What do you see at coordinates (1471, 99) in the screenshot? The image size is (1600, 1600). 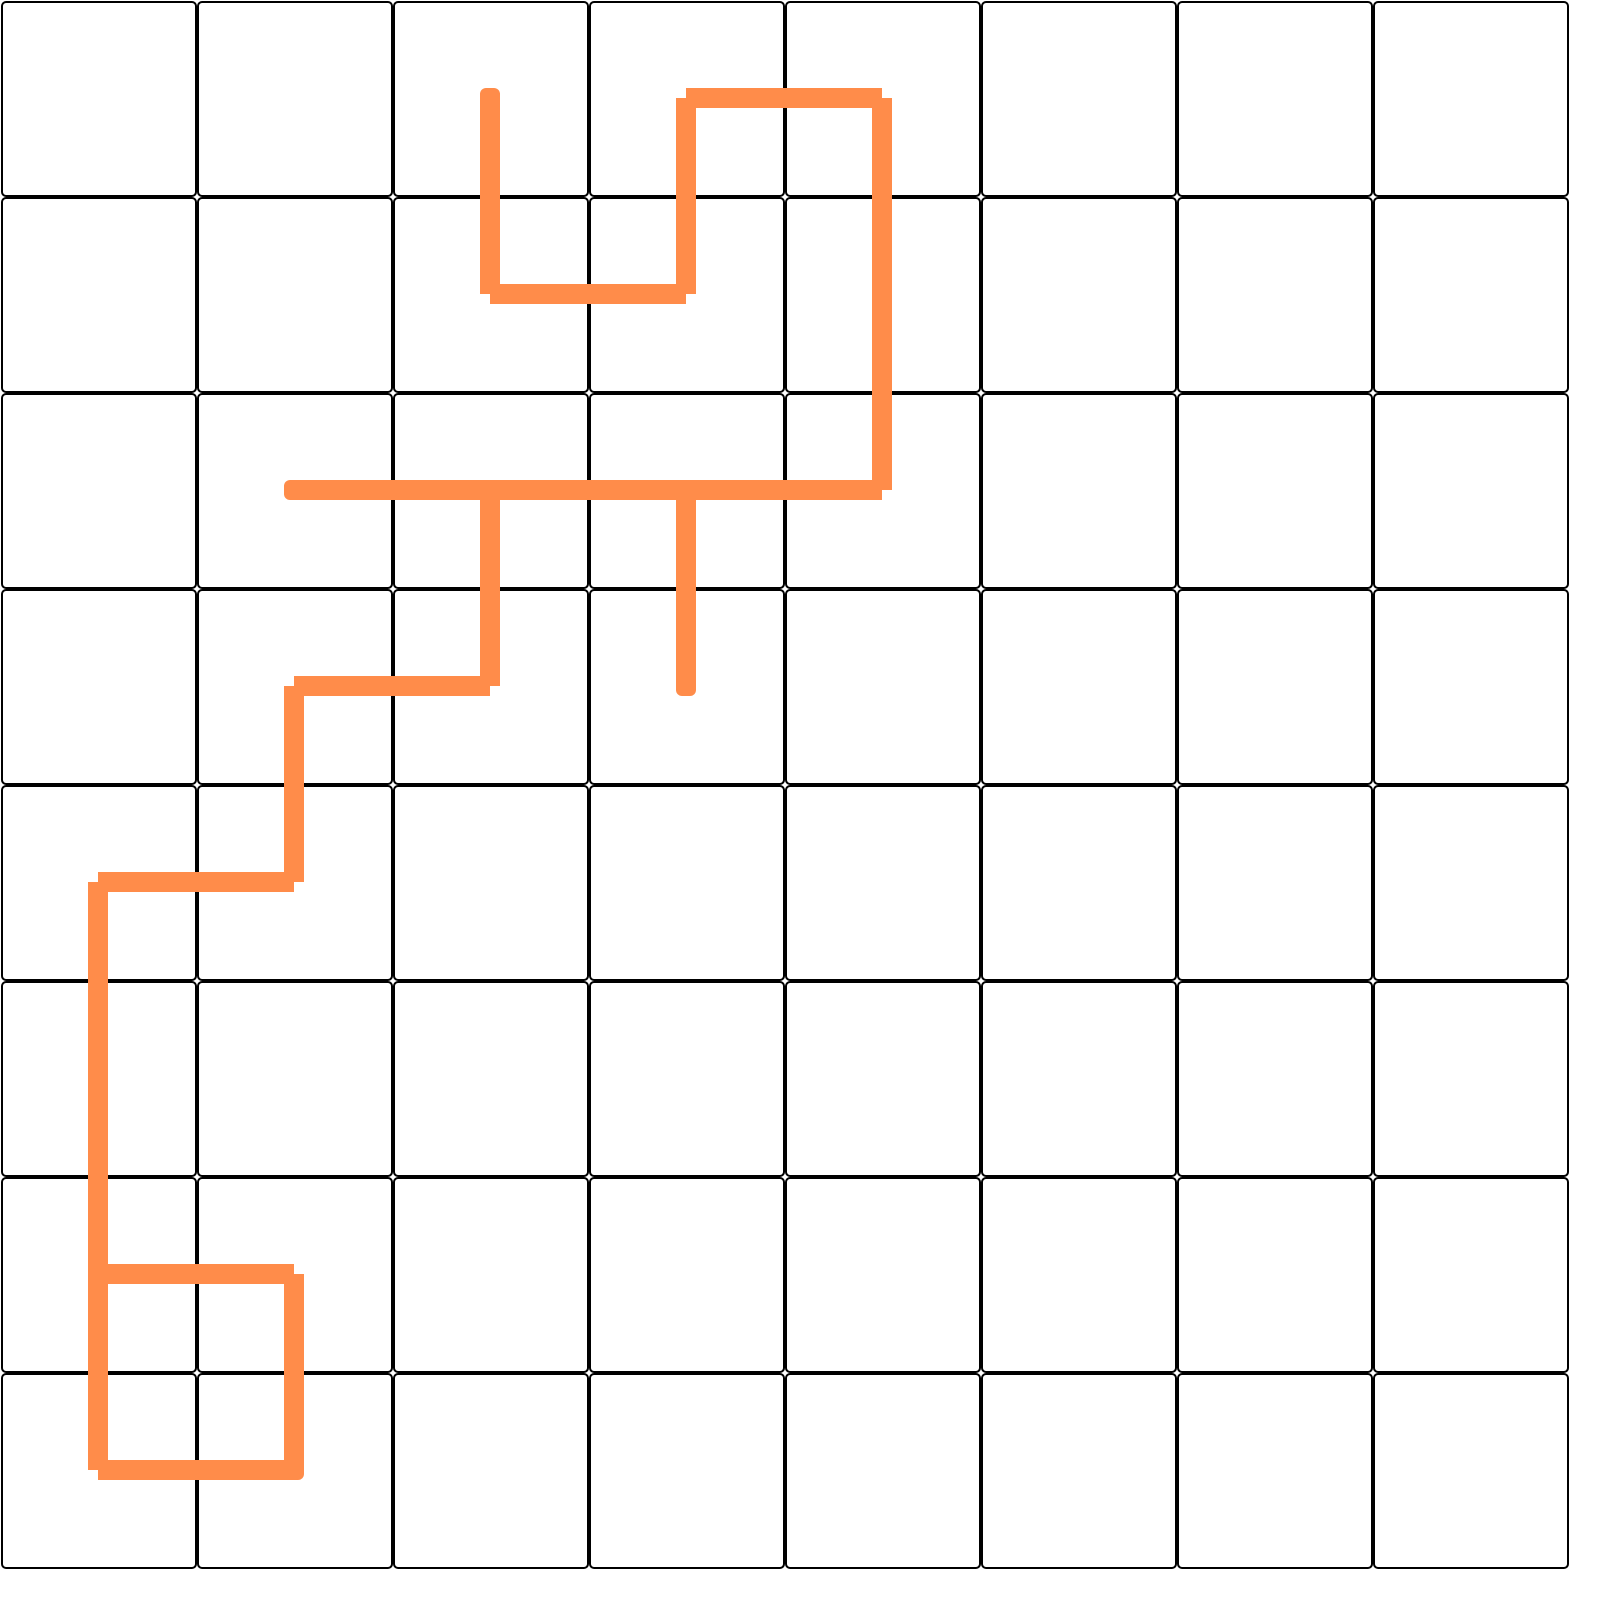 I see `grid-tile-r0-c7` at bounding box center [1471, 99].